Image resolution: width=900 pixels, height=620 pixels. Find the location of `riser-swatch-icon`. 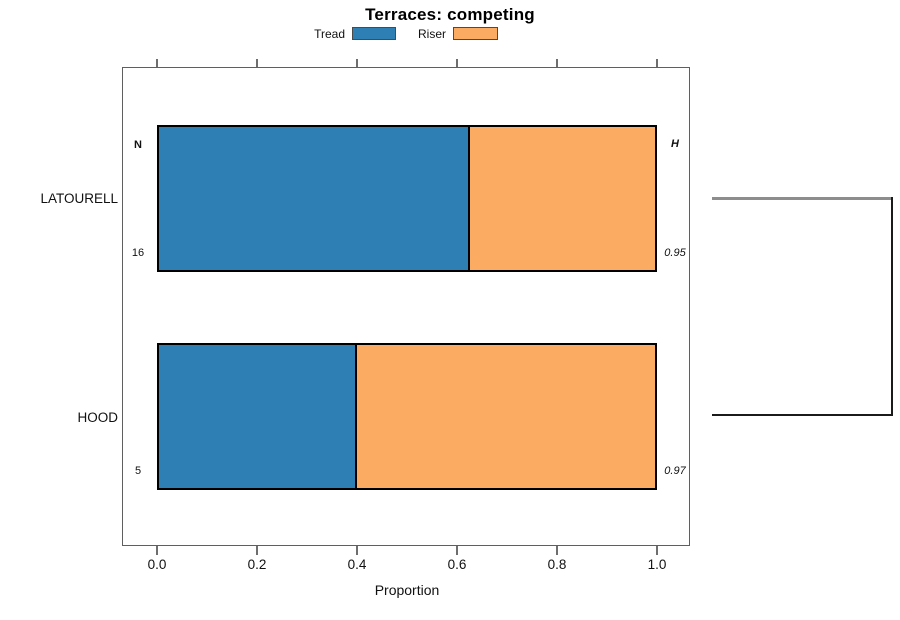

riser-swatch-icon is located at coordinates (475, 33).